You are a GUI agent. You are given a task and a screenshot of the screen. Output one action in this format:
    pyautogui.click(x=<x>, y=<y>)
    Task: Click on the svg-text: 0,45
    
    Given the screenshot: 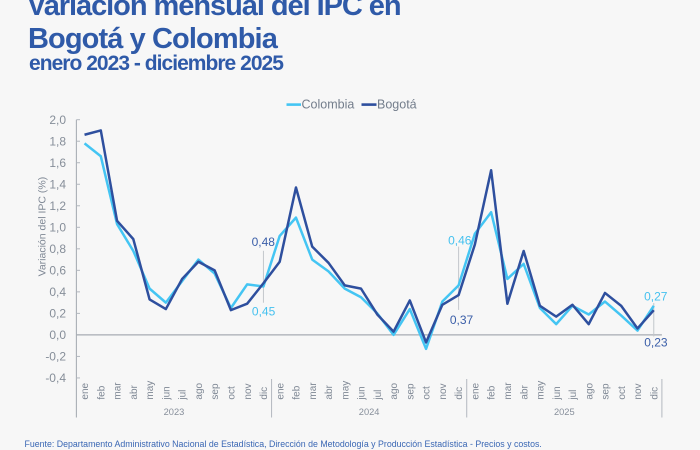 What is the action you would take?
    pyautogui.click(x=264, y=312)
    